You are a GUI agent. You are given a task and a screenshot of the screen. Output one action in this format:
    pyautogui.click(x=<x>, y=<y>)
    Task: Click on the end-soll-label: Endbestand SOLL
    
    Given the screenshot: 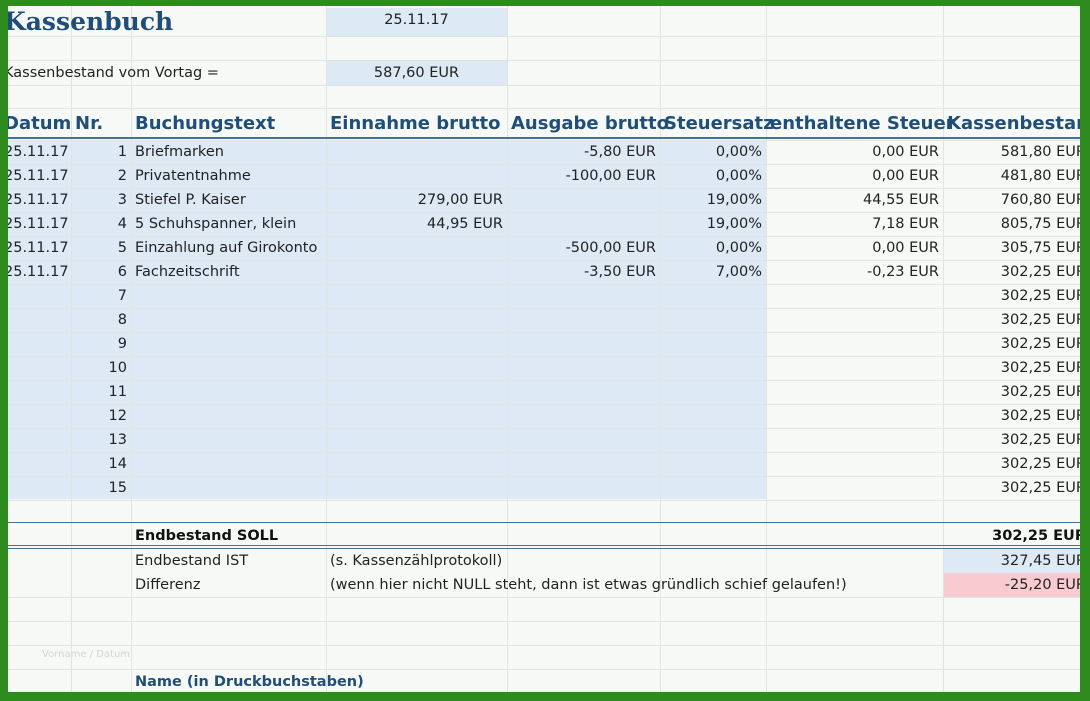 What is the action you would take?
    pyautogui.click(x=207, y=536)
    